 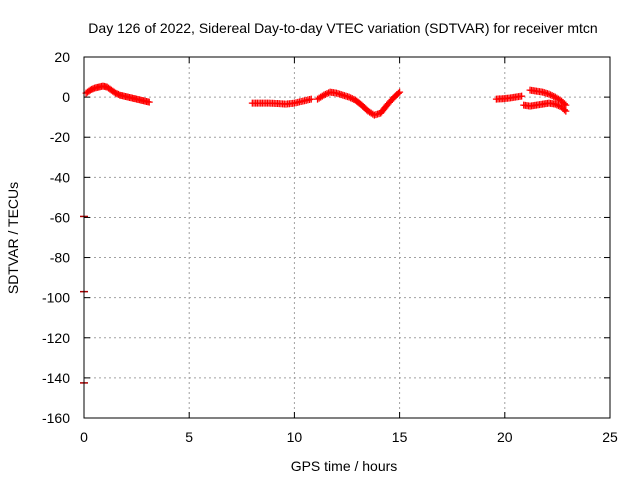 I want to click on x-tick-label: 5, so click(x=189, y=437).